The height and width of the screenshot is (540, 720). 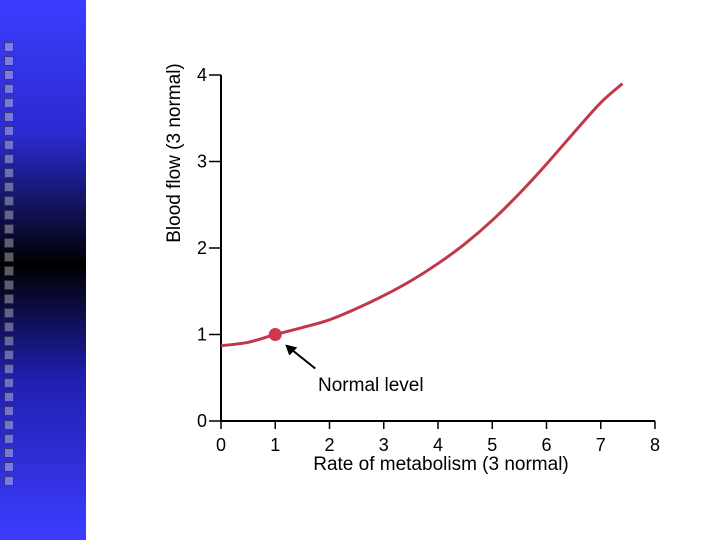 What do you see at coordinates (174, 153) in the screenshot?
I see `y-axis-title: Blood flow (3 normal)` at bounding box center [174, 153].